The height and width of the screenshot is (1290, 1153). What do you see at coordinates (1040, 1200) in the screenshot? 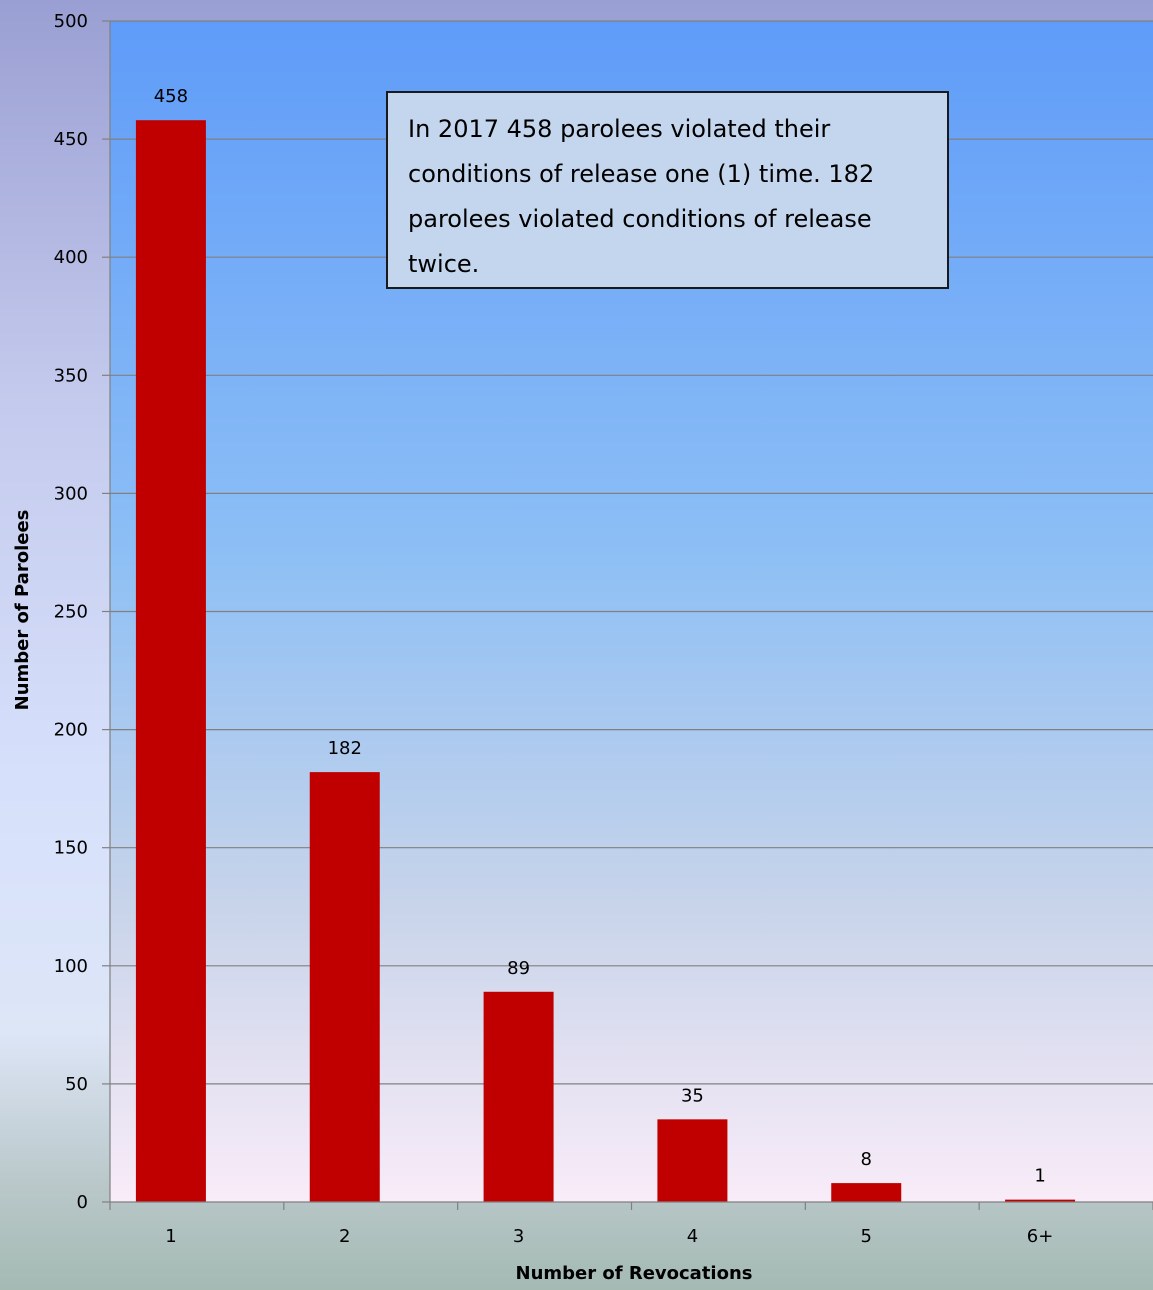
I see `bar-6+` at bounding box center [1040, 1200].